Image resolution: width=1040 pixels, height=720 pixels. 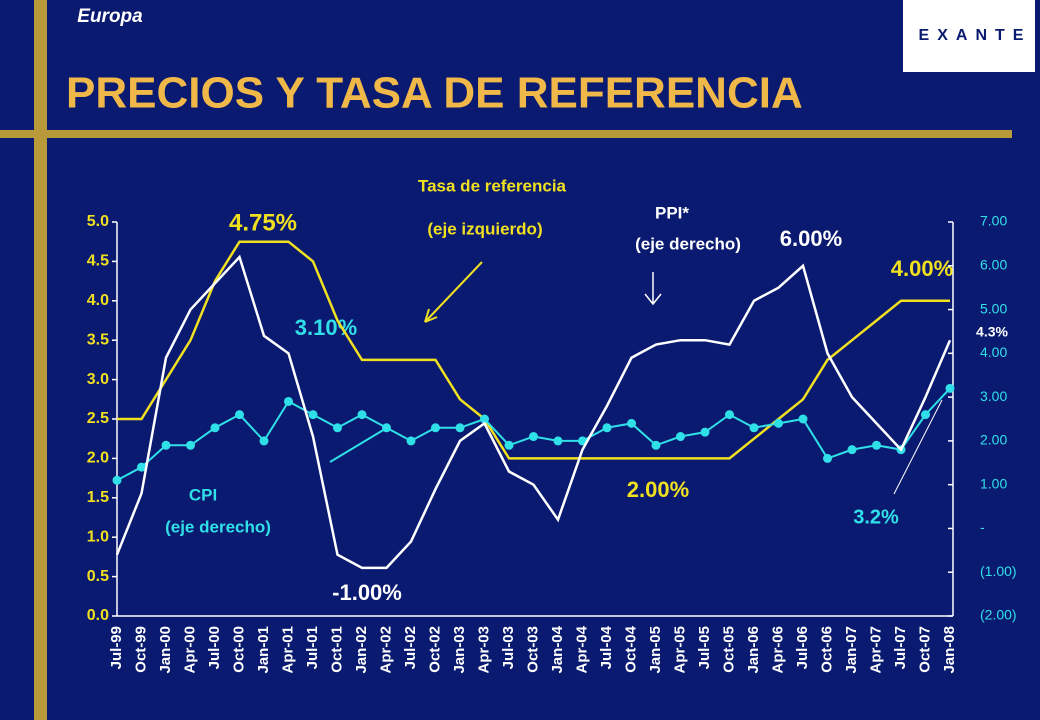 I want to click on x-tick-label: Oct-06, so click(x=826, y=649).